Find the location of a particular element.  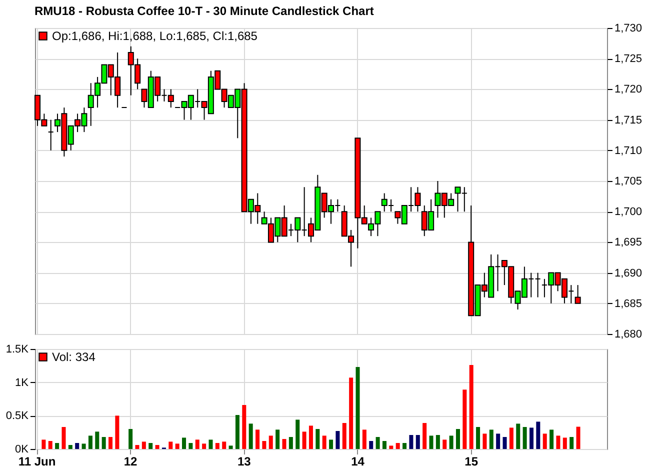

y-tick-label: 1,725 is located at coordinates (628, 59).